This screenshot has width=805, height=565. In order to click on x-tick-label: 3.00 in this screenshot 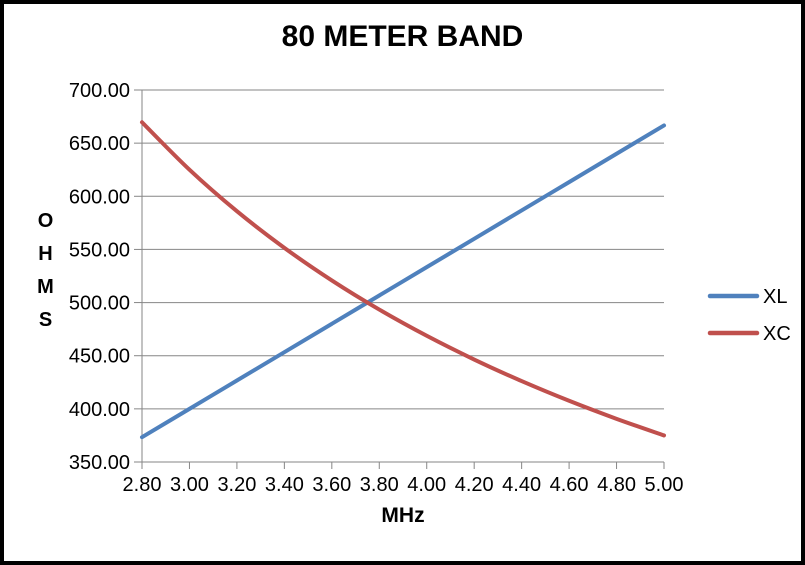, I will do `click(189, 485)`.